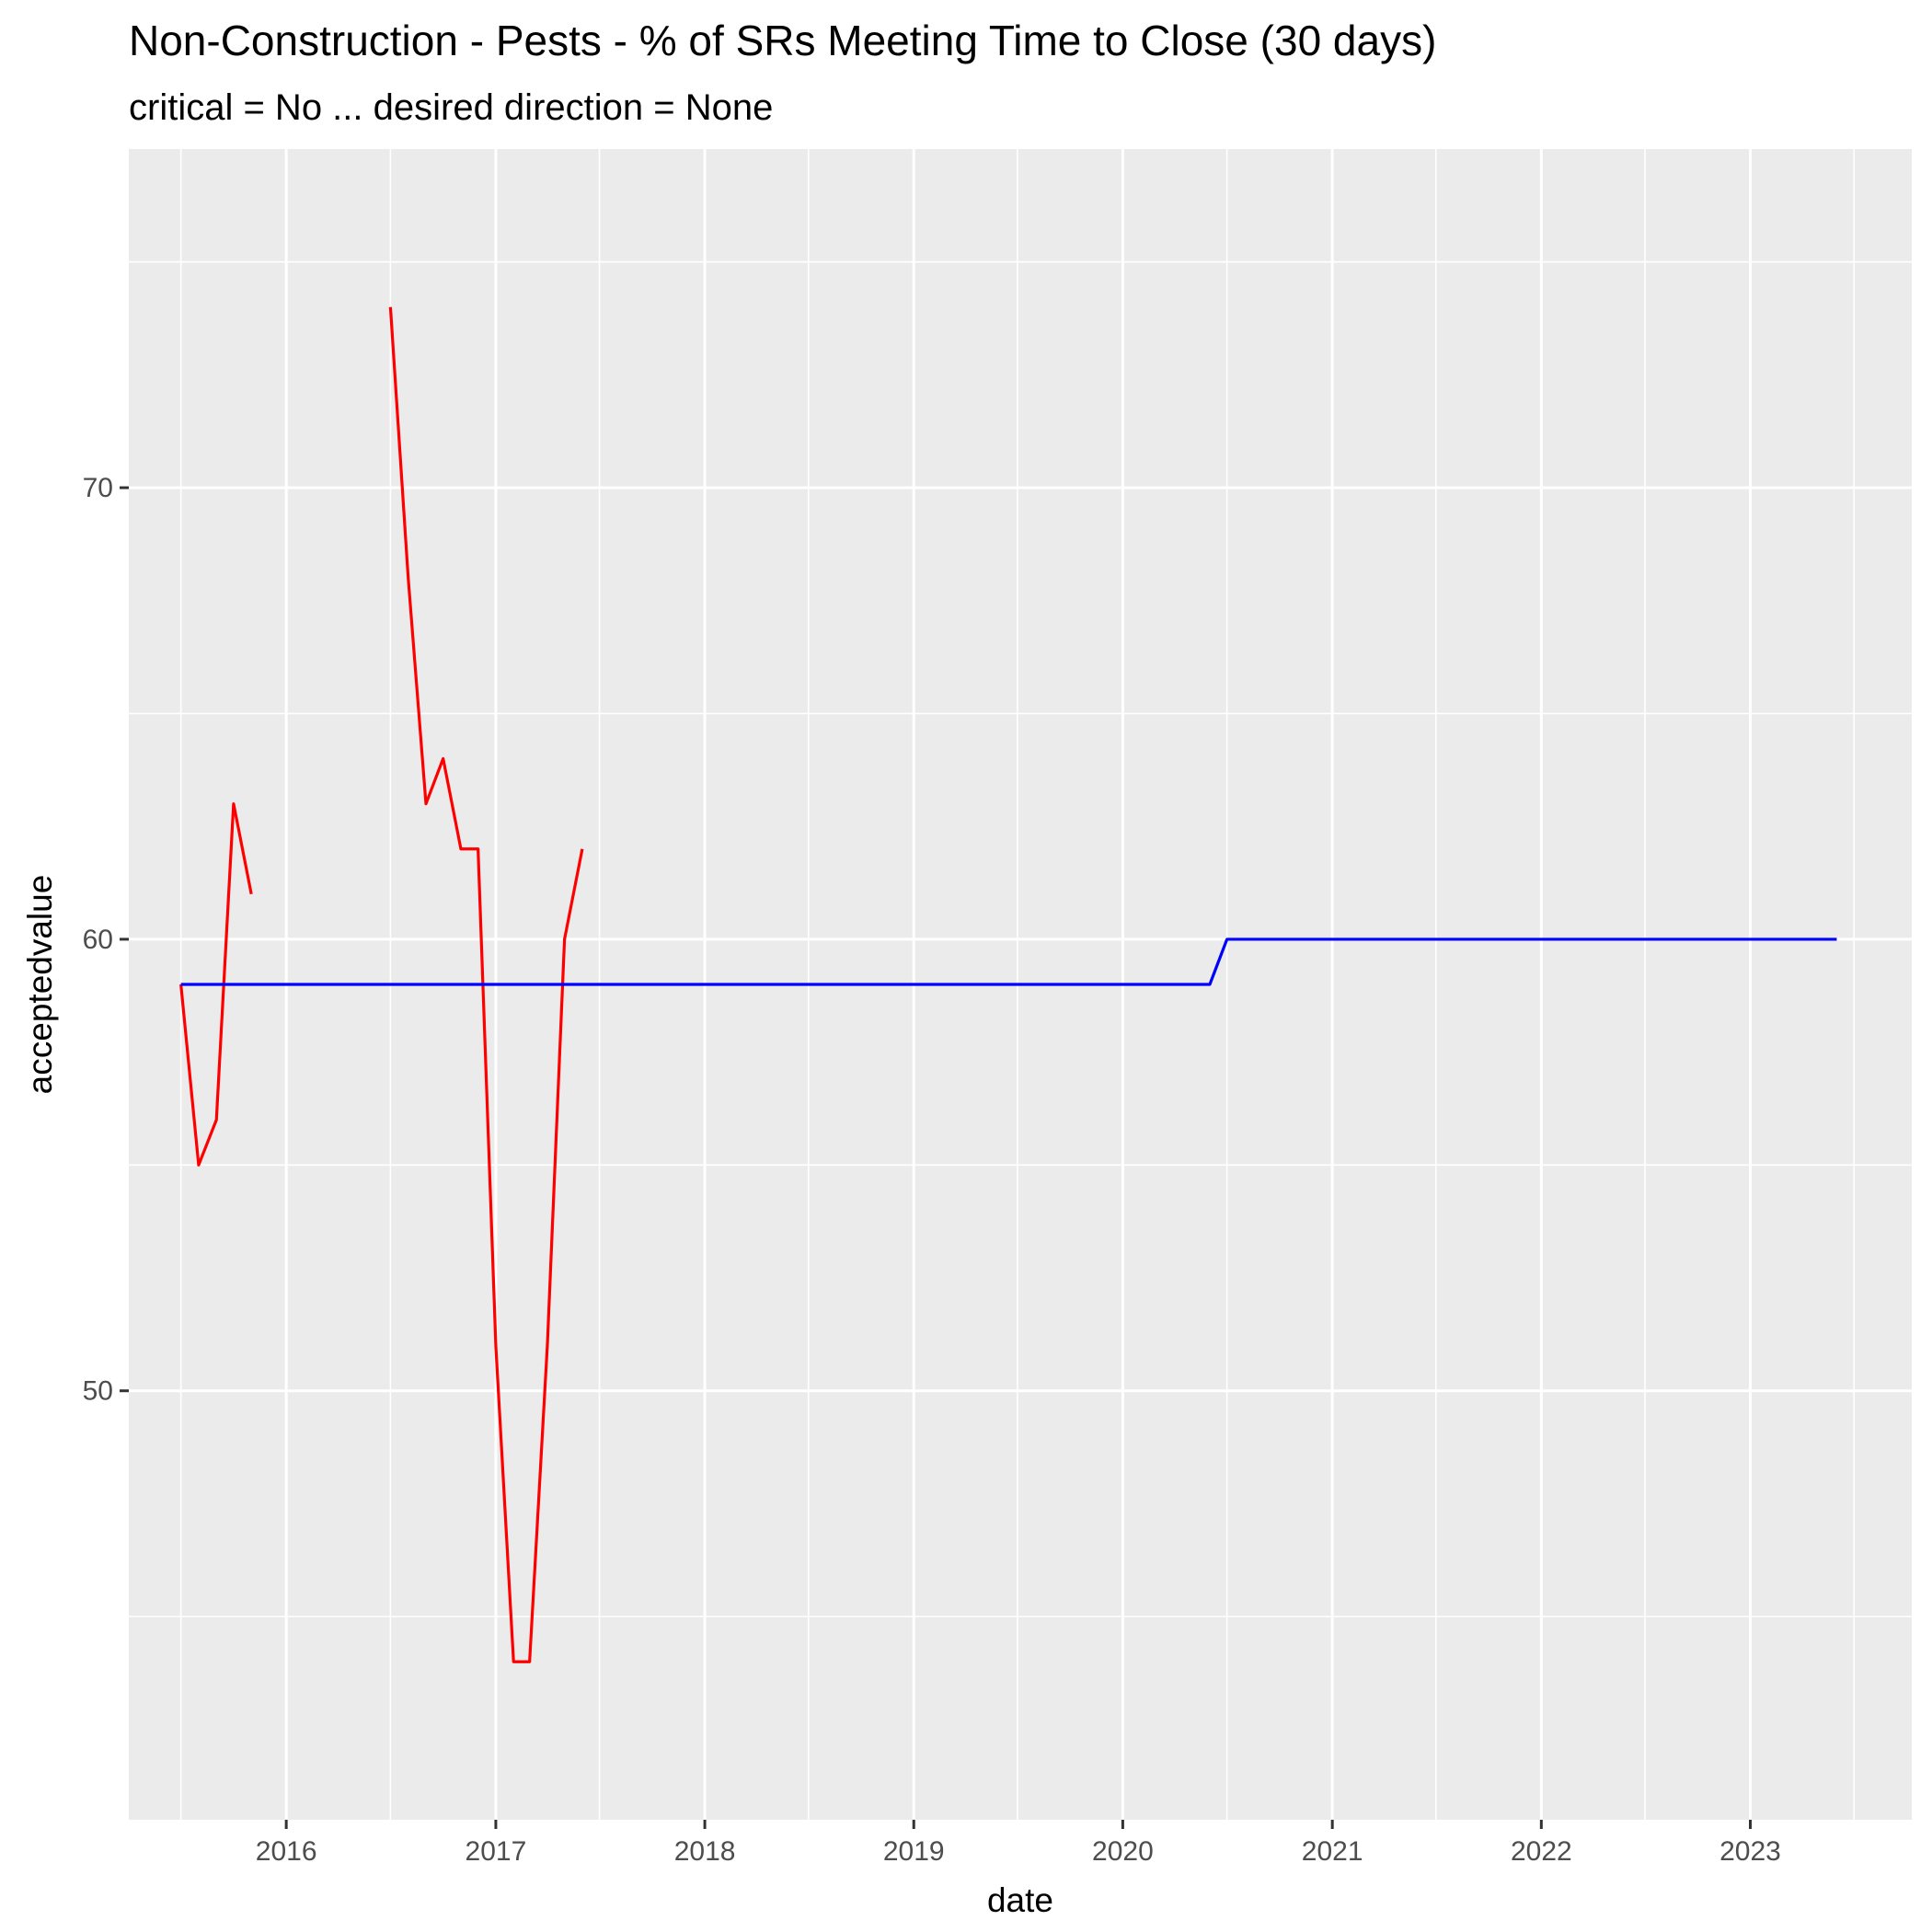 Image resolution: width=1932 pixels, height=1932 pixels. What do you see at coordinates (496, 1851) in the screenshot?
I see `x-tick-label: 2017` at bounding box center [496, 1851].